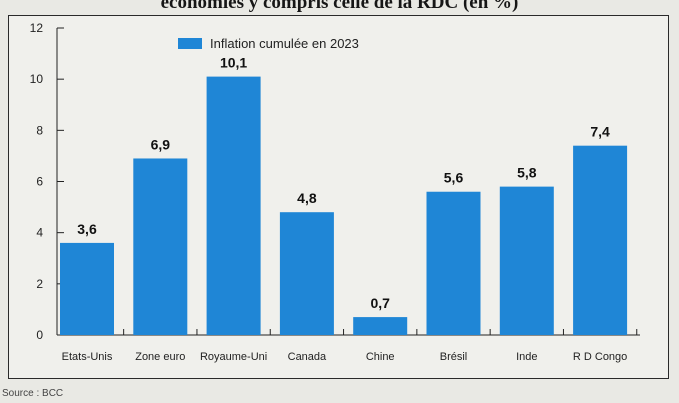 The width and height of the screenshot is (679, 403). I want to click on data-label: 5,8, so click(527, 173).